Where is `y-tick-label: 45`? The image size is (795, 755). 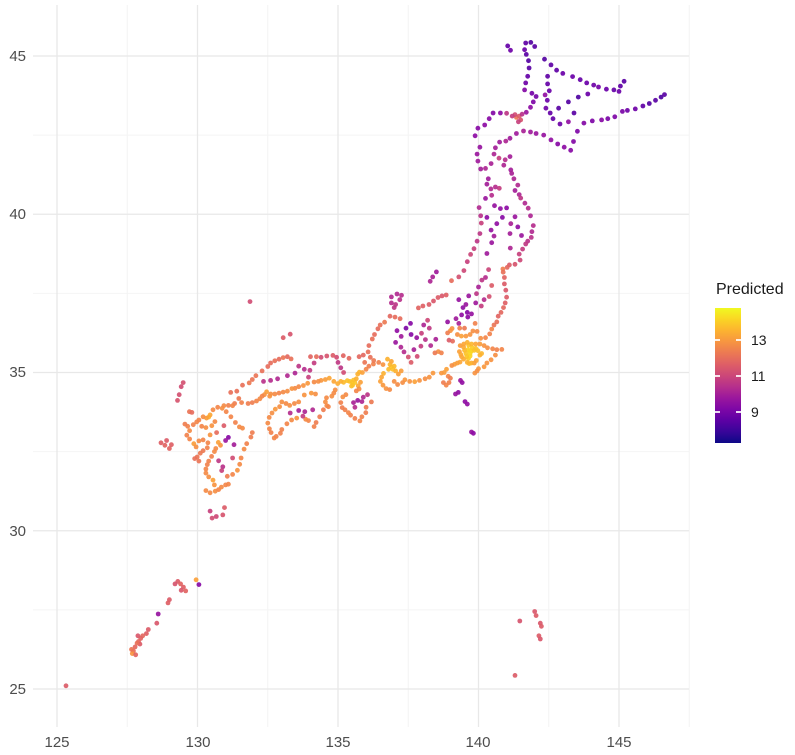
y-tick-label: 45 is located at coordinates (17, 56).